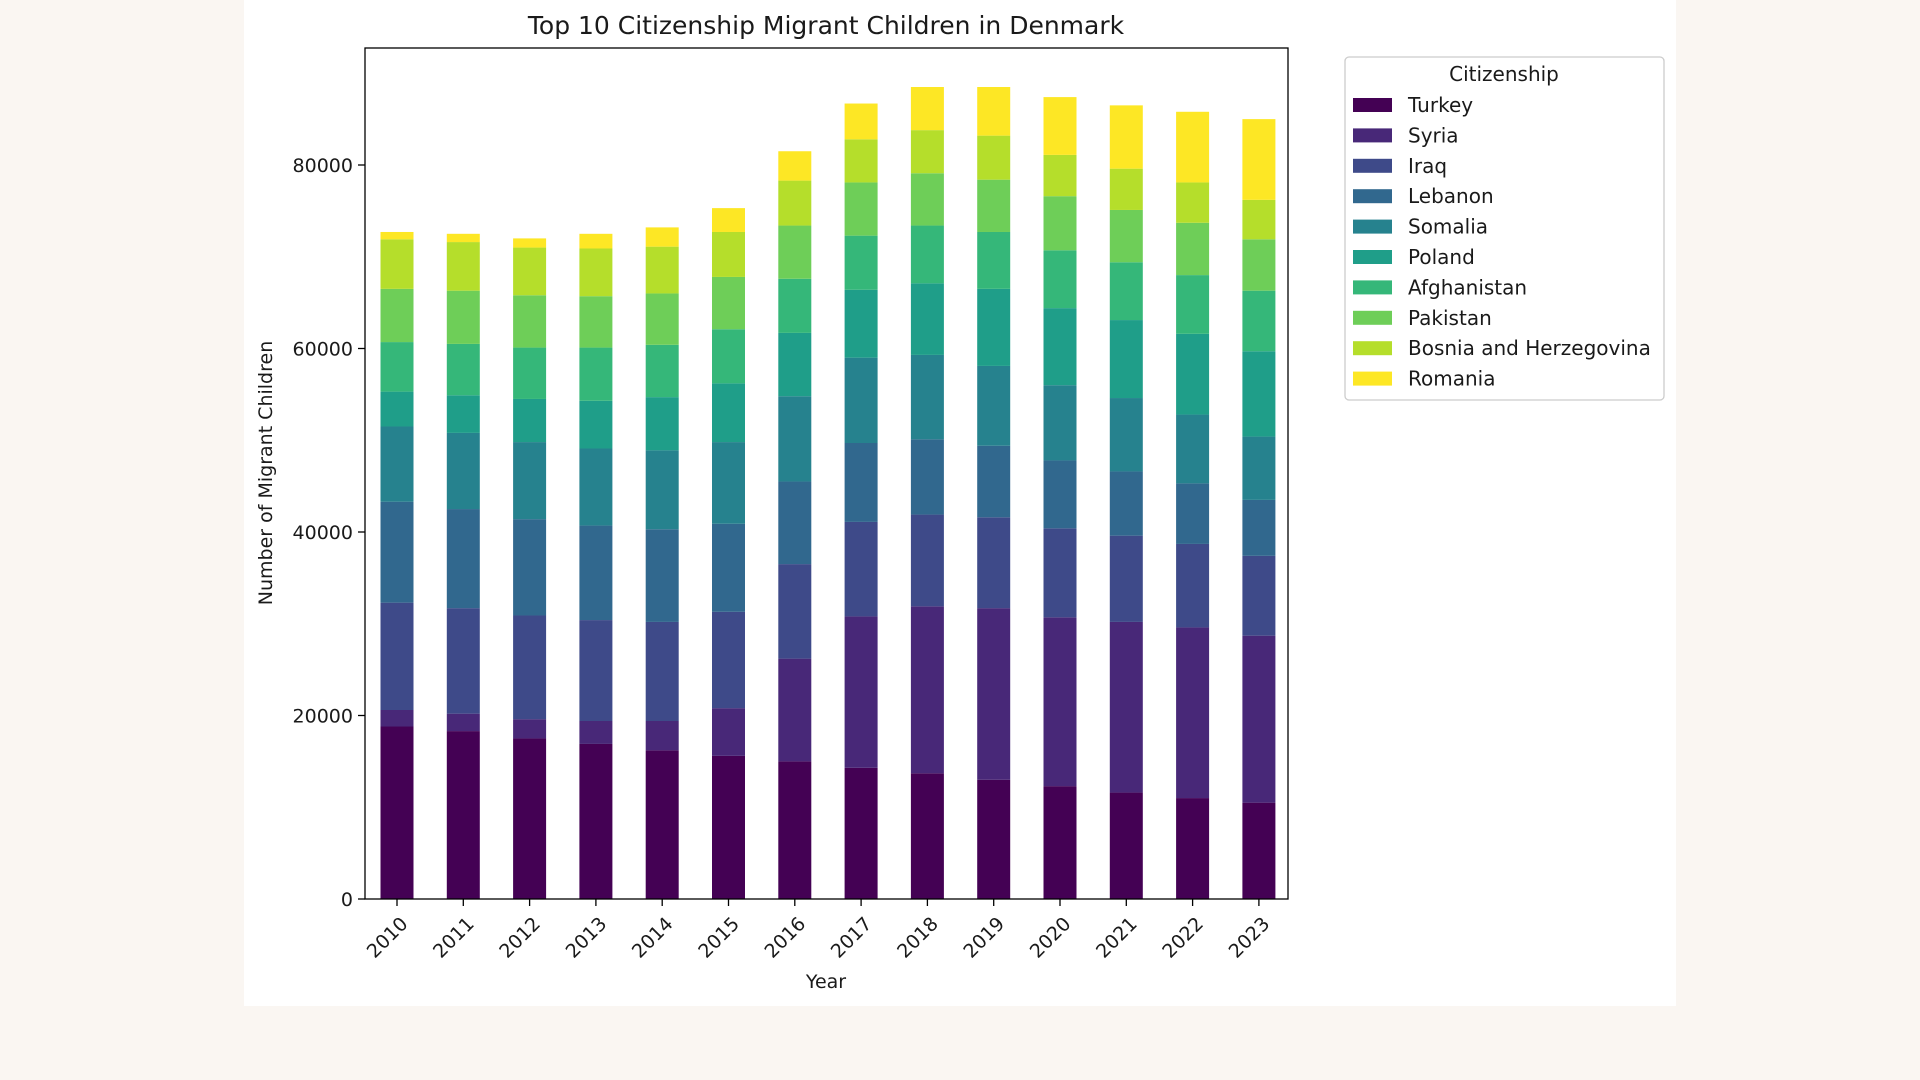 Image resolution: width=1920 pixels, height=1080 pixels. What do you see at coordinates (347, 900) in the screenshot?
I see `y-tick-label: 0` at bounding box center [347, 900].